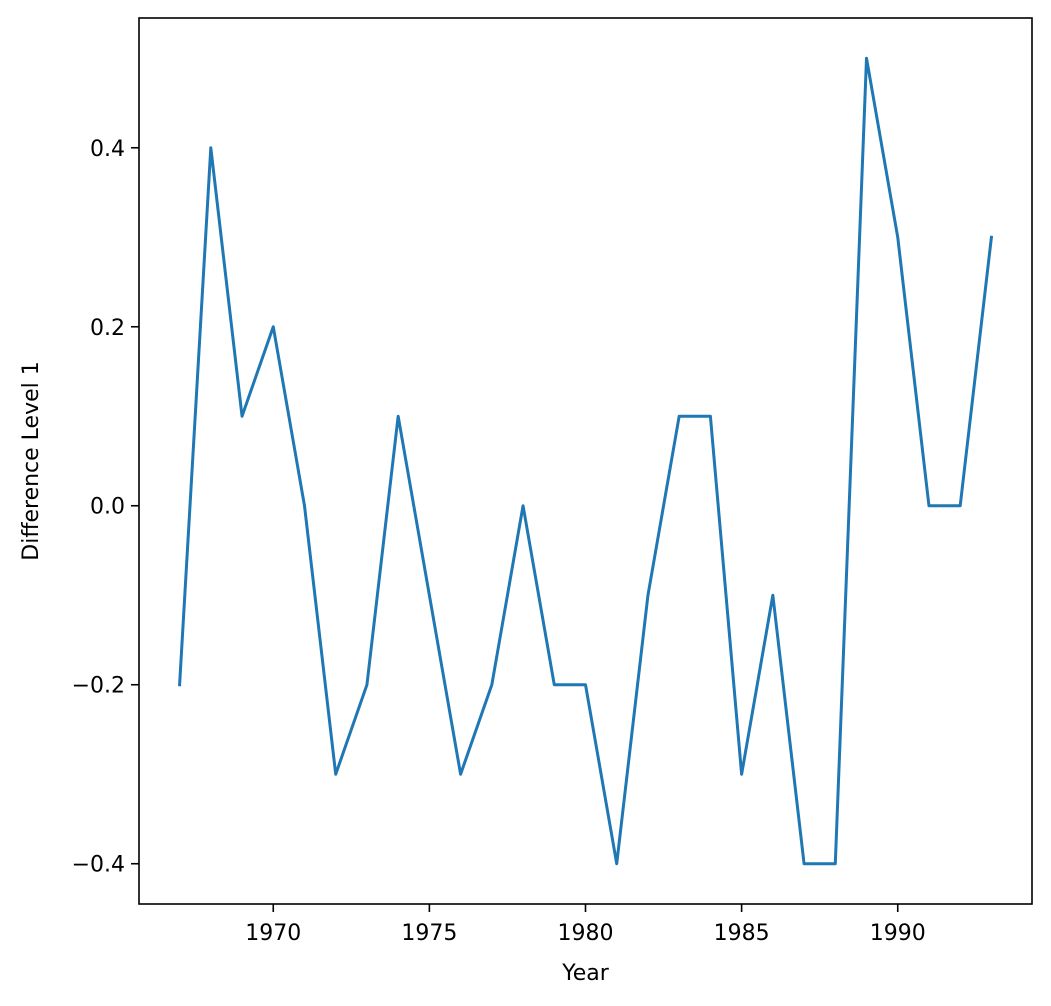 The width and height of the screenshot is (1051, 1006). What do you see at coordinates (429, 933) in the screenshot?
I see `x-tick-label: 1975` at bounding box center [429, 933].